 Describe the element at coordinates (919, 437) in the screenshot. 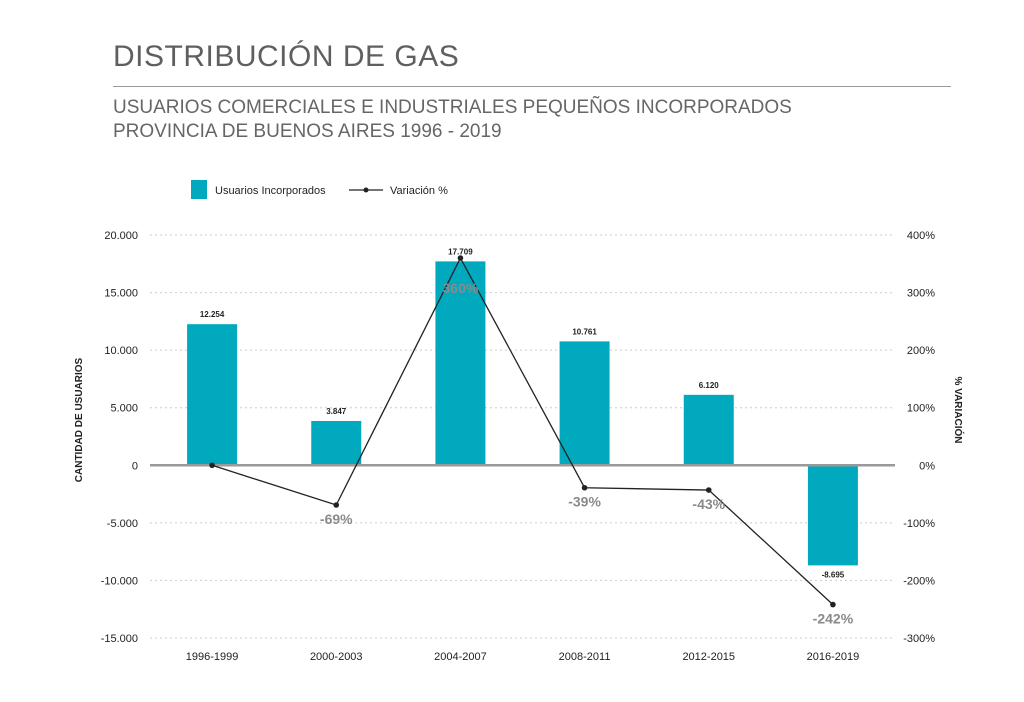

I see `right-axis-ticks: 400% 300% 200% 100% 0% -100% -200% -300%` at that location.